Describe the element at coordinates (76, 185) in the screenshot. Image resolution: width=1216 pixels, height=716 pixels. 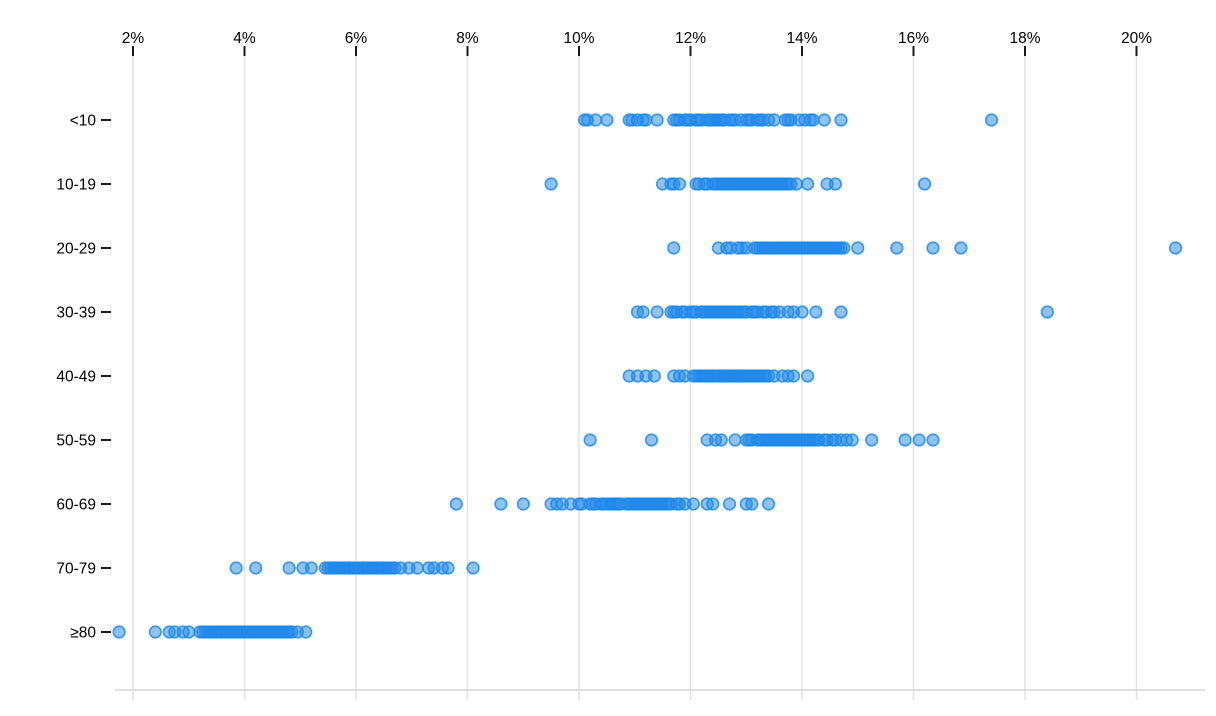
I see `y-category-label: 10-19` at that location.